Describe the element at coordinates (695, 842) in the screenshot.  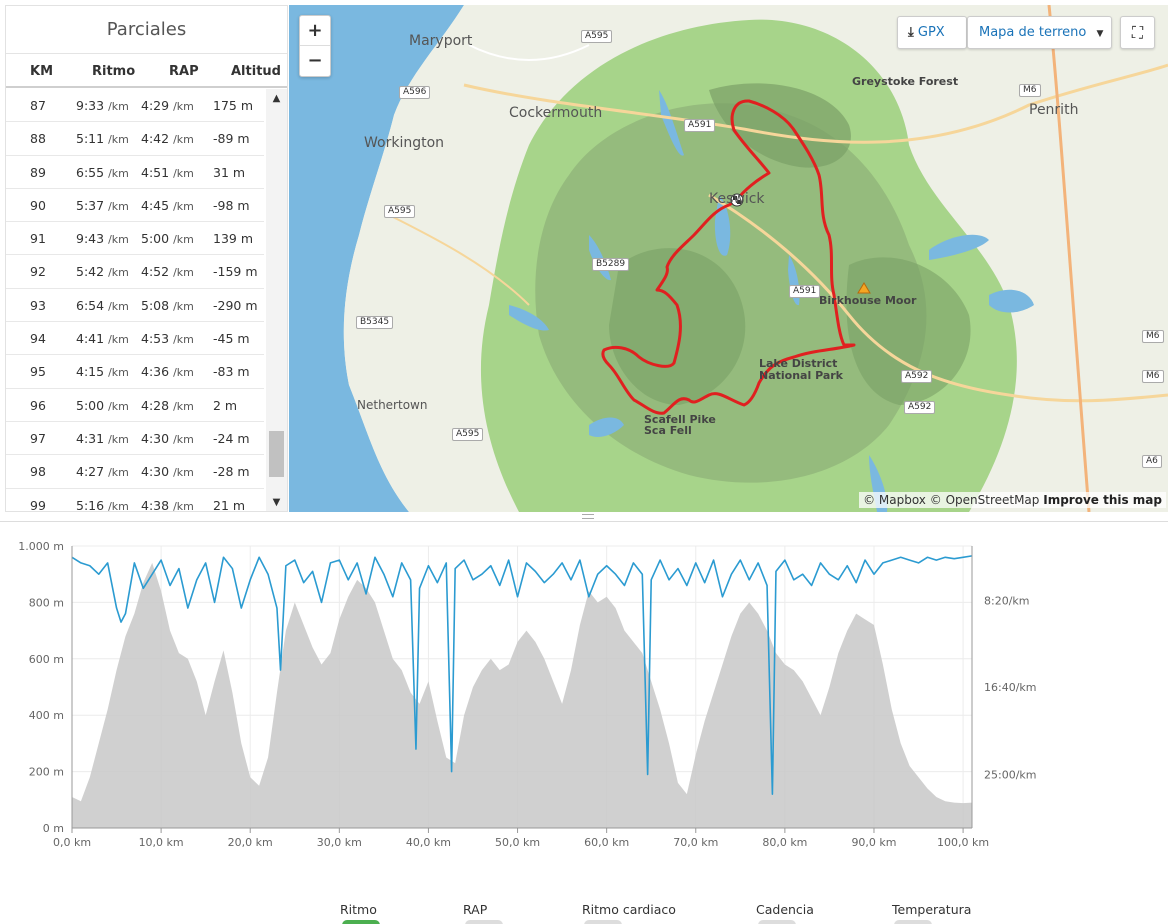
I see `x-tick-label: 70,0 km` at that location.